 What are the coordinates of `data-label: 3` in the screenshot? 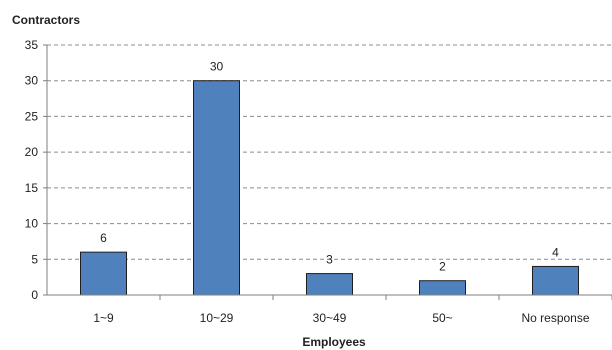 It's located at (329, 260).